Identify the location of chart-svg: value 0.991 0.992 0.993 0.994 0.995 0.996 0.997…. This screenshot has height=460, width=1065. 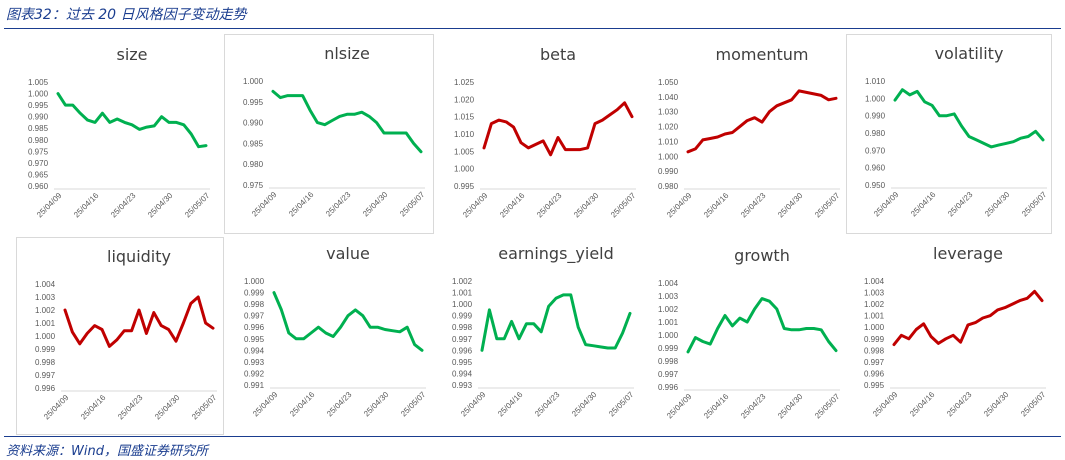
(336, 331).